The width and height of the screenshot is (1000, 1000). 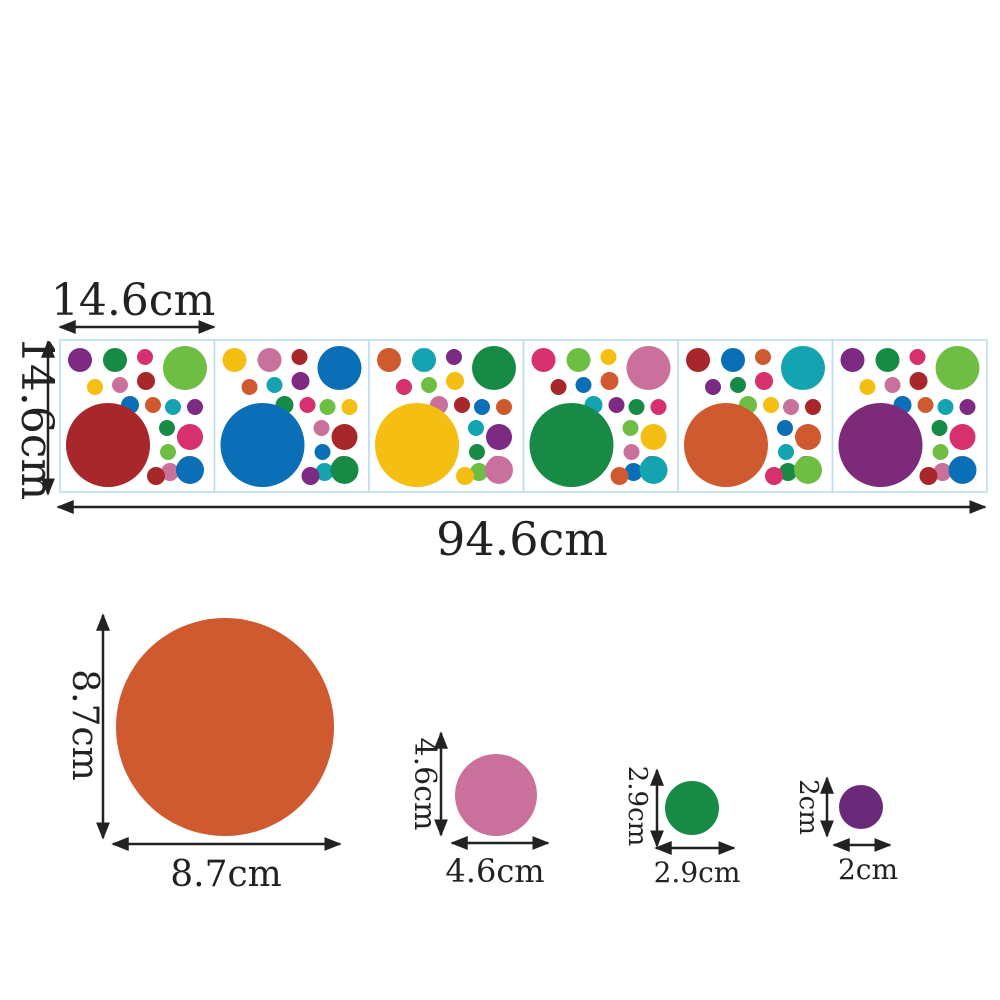 What do you see at coordinates (226, 874) in the screenshot?
I see `dot-xl-width-label: 8.7cm` at bounding box center [226, 874].